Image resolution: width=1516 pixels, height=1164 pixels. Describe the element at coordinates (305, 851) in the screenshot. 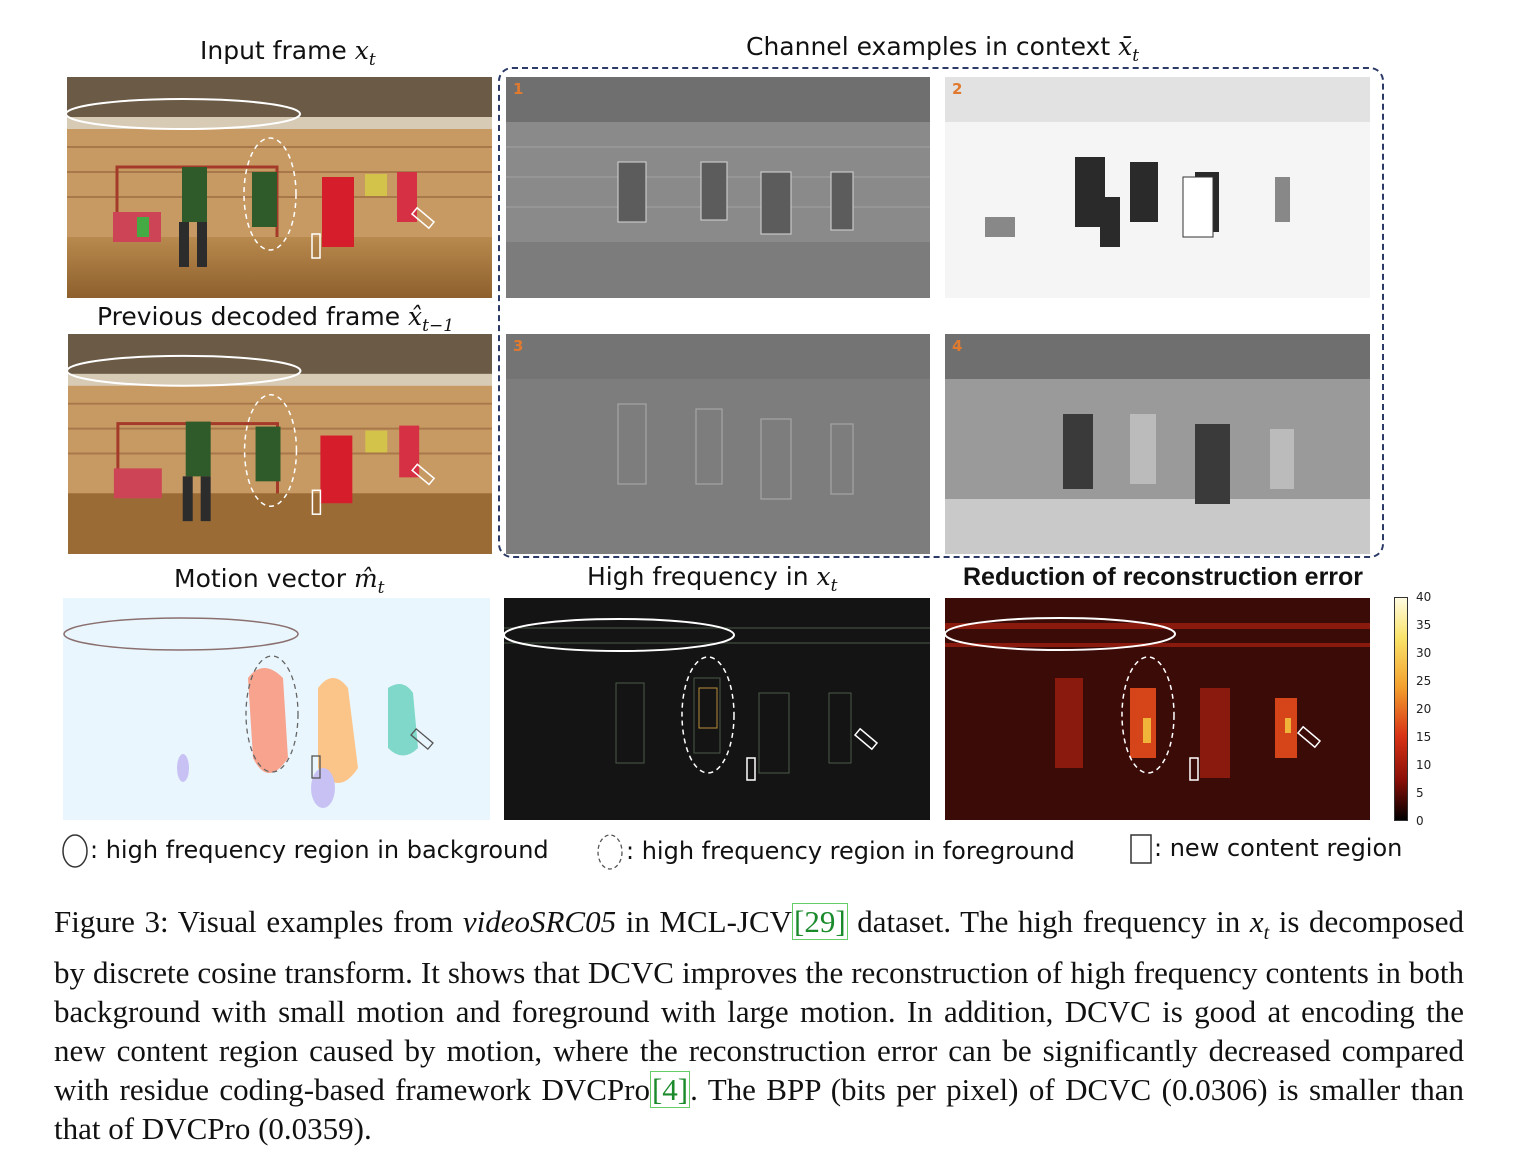

I see `legend-background: : high frequency region in background` at that location.